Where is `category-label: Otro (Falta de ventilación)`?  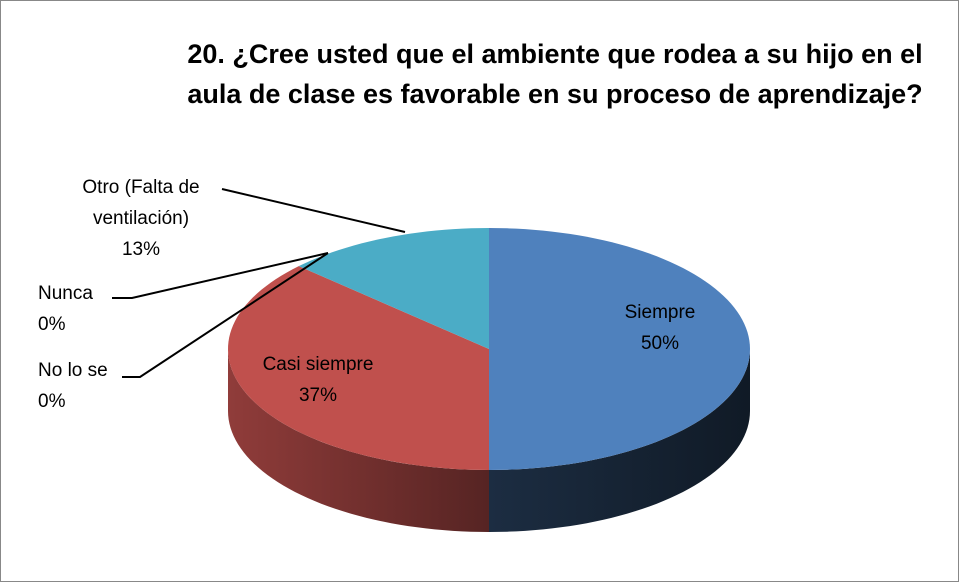 category-label: Otro (Falta de ventilación) is located at coordinates (141, 203).